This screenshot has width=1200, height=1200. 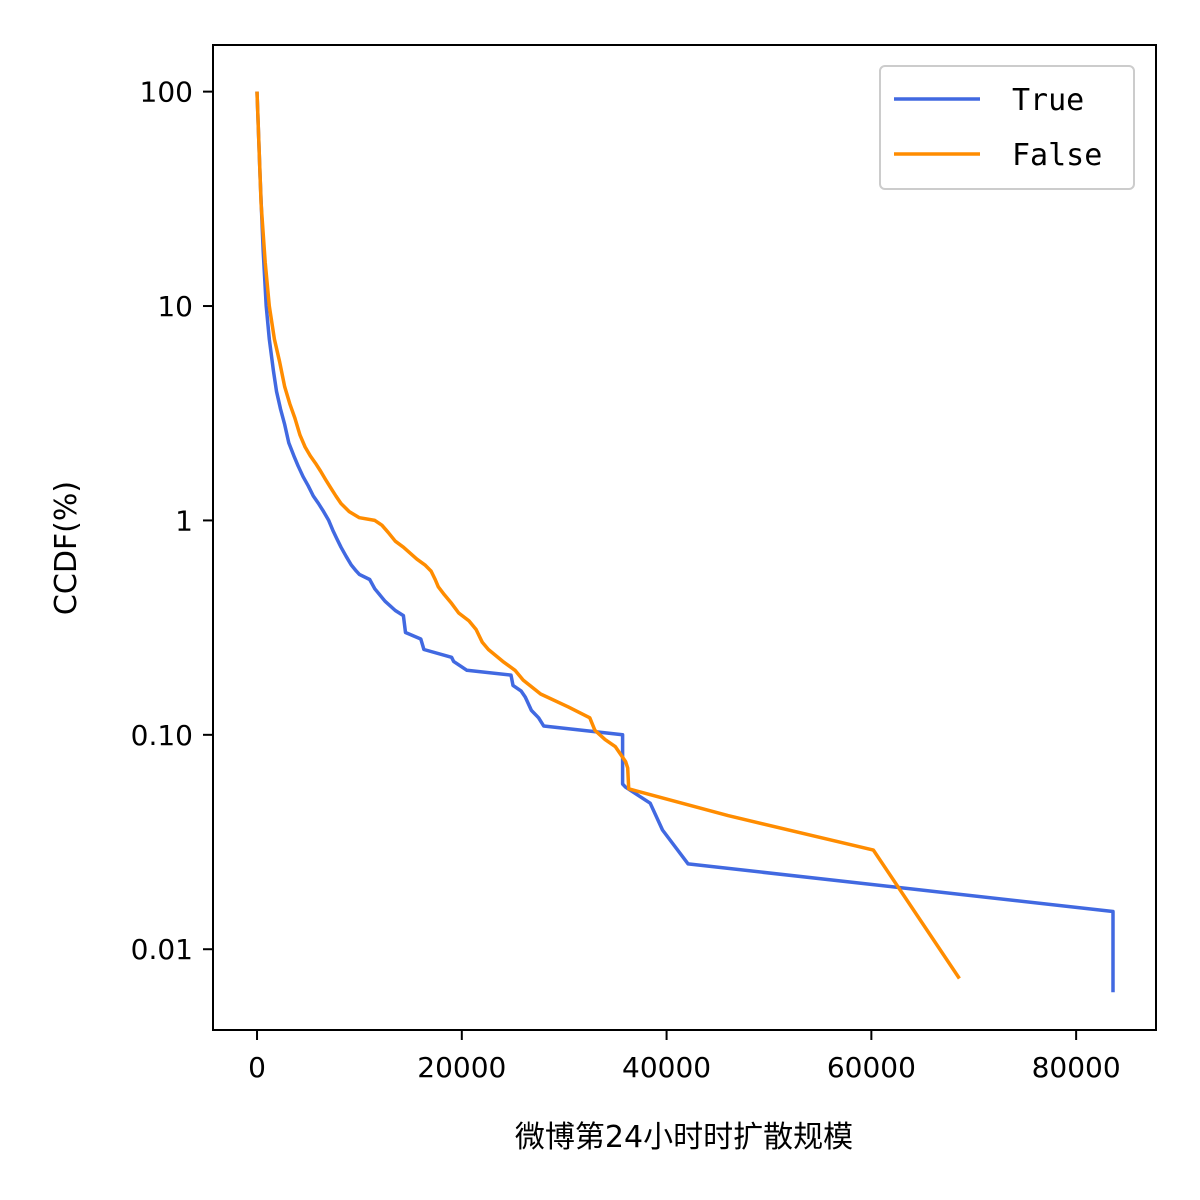 I want to click on x-tick-label: 0, so click(x=257, y=1067).